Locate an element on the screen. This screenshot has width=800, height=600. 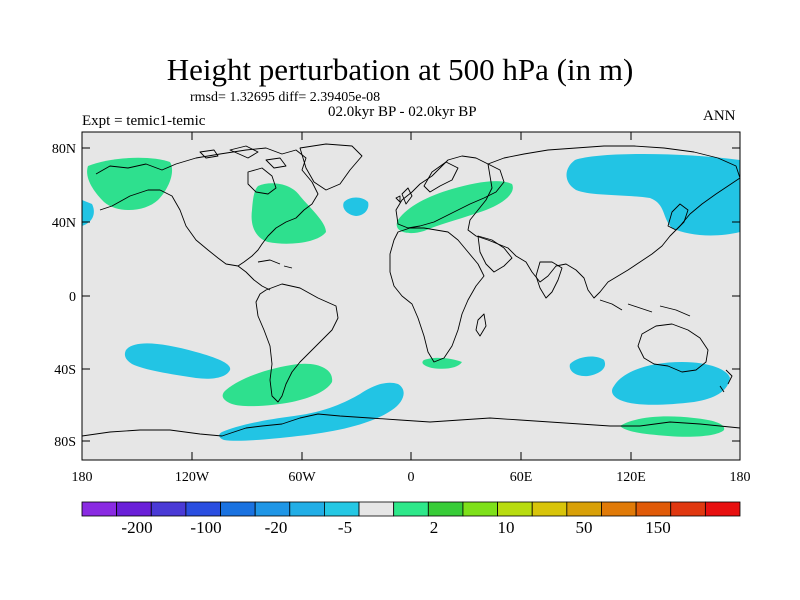
colorbar-label: 50 is located at coordinates (584, 527).